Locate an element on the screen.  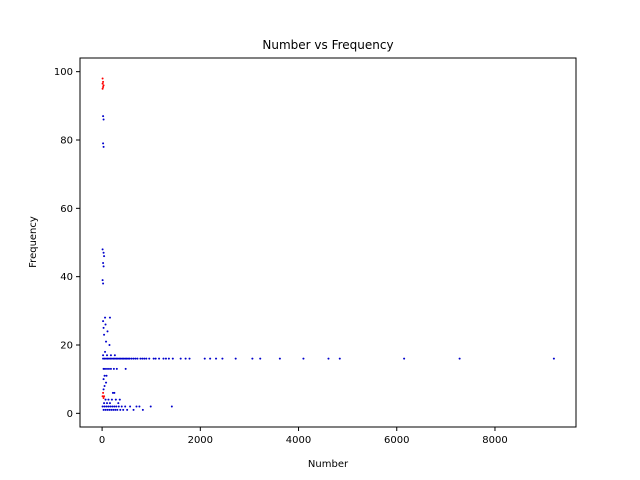
x-tick-label: 8000 is located at coordinates (494, 440).